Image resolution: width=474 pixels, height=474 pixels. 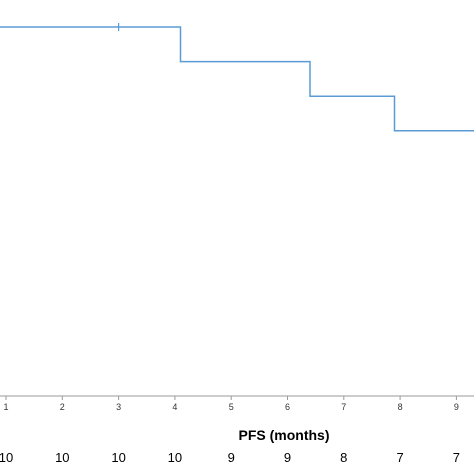 What do you see at coordinates (118, 407) in the screenshot?
I see `x-tick-label-3: 3` at bounding box center [118, 407].